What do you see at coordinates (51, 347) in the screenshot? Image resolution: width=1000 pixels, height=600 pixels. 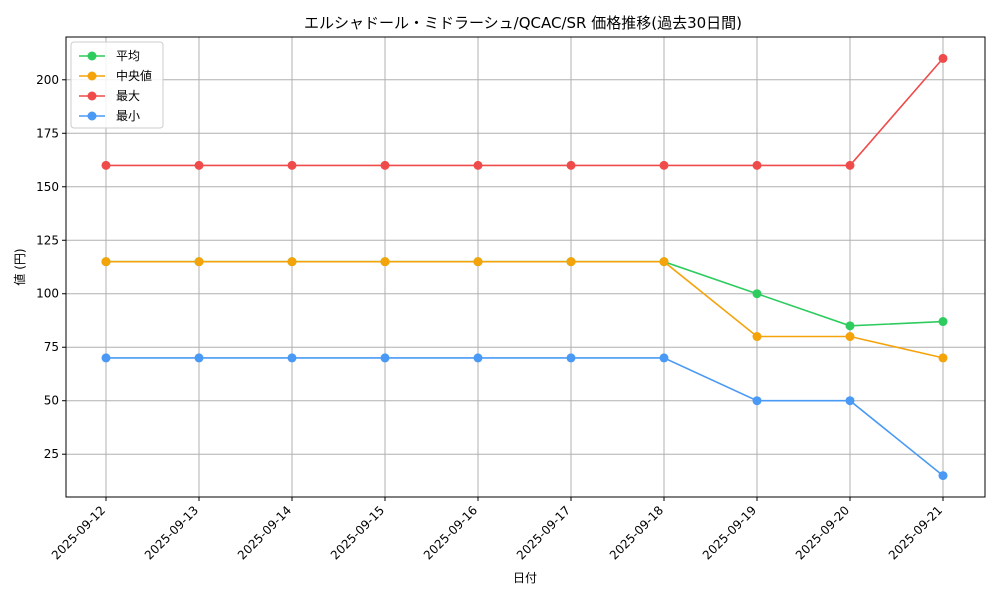 I see `y-tick-label: 75` at bounding box center [51, 347].